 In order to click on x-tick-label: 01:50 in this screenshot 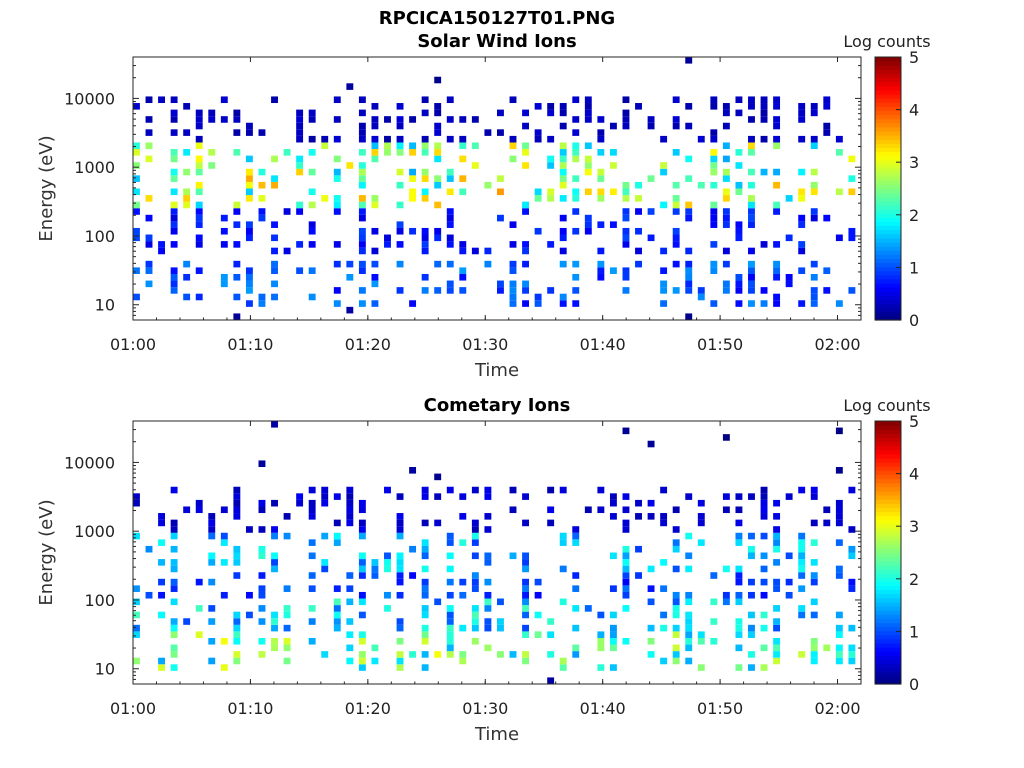, I will do `click(720, 708)`.